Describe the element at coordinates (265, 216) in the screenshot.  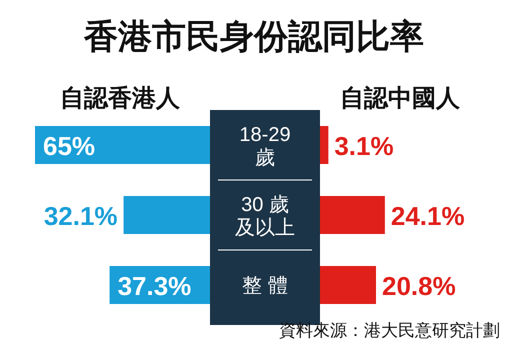
I see `y-tick-label: 30 歲及以上` at that location.